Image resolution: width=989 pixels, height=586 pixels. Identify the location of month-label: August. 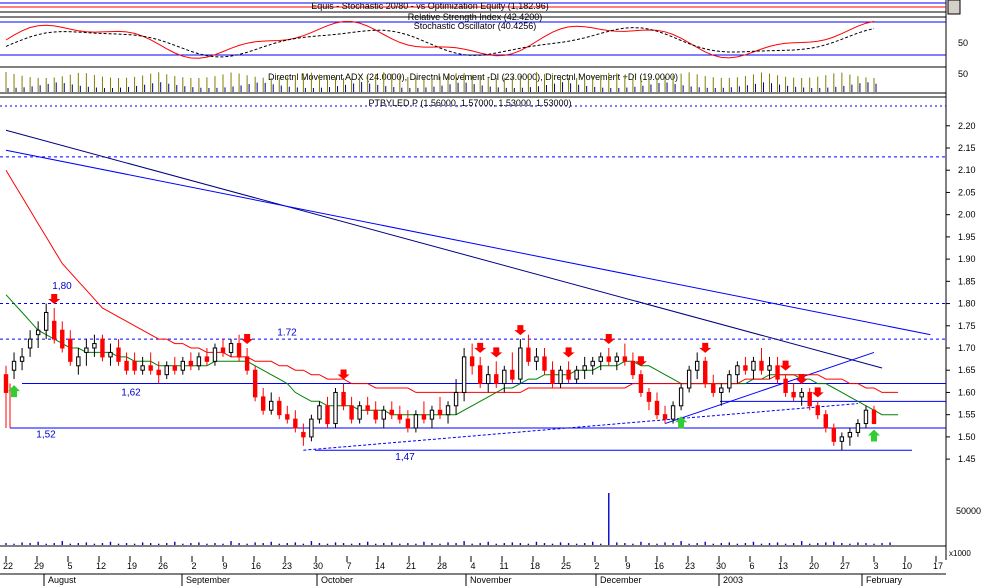
(62, 580).